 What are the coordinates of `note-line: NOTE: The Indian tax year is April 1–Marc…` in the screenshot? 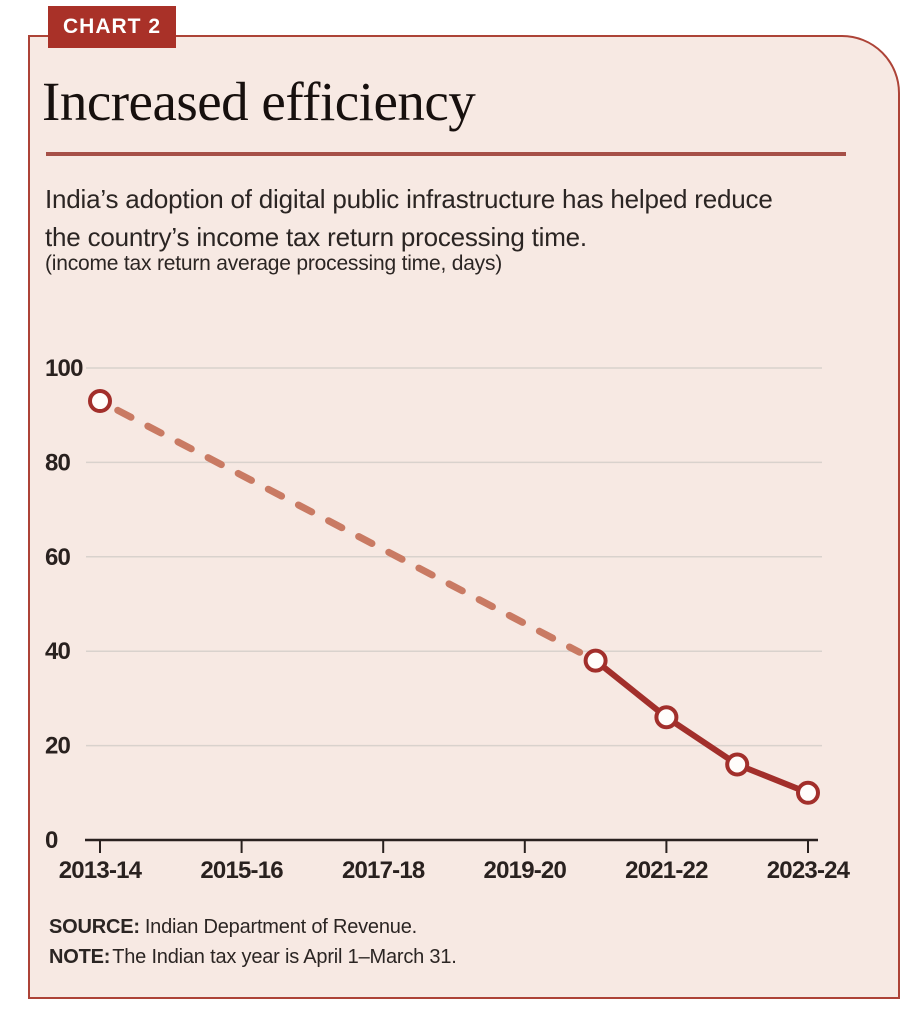 It's located at (253, 957).